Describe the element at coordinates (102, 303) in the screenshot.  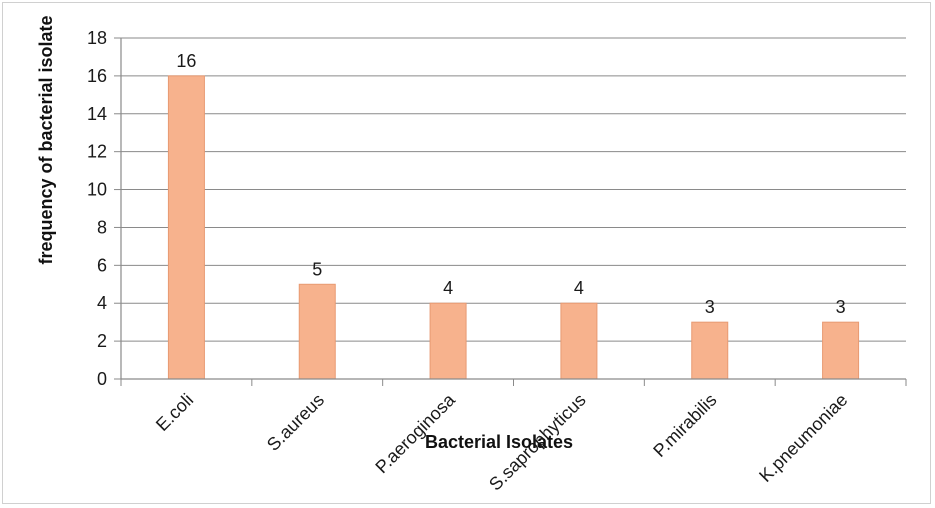
I see `y-tick-label: 4` at that location.